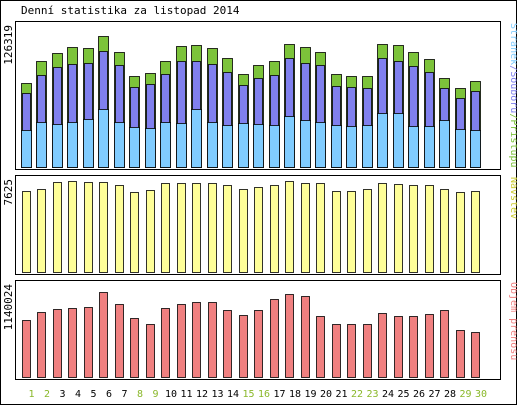 This screenshot has width=517, height=405. I want to click on day-label: 8, so click(140, 394).